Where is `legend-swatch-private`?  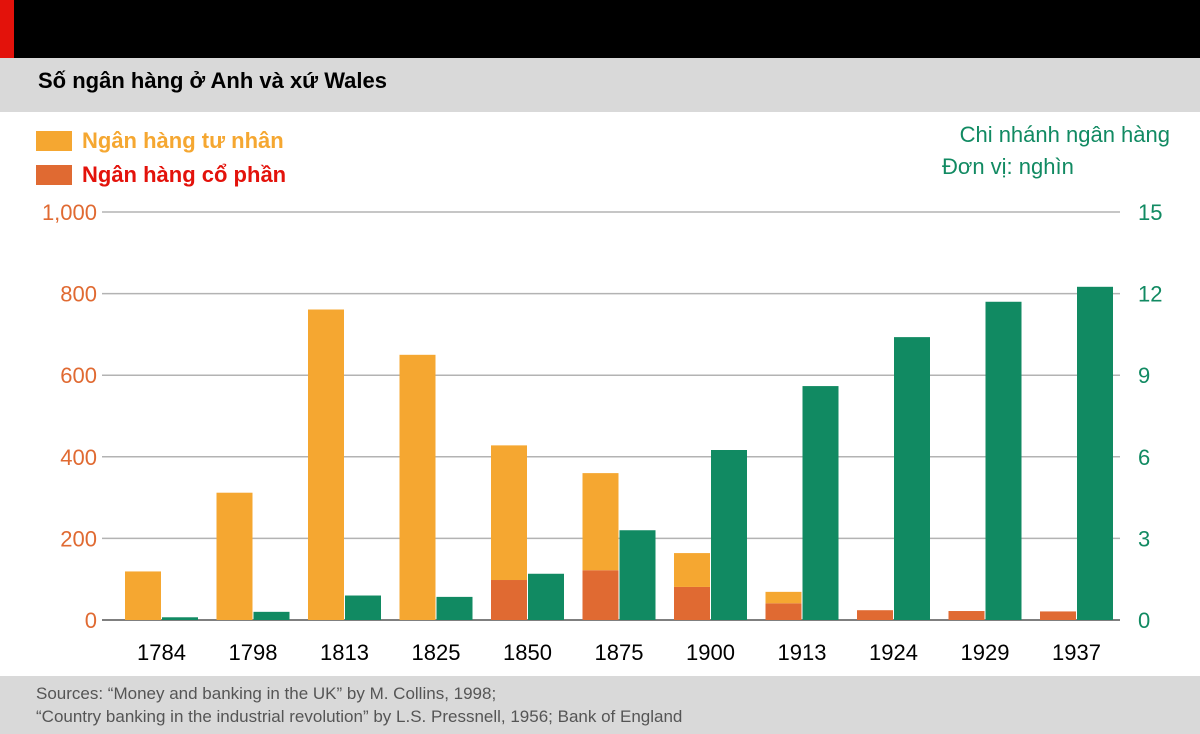
legend-swatch-private is located at coordinates (54, 141).